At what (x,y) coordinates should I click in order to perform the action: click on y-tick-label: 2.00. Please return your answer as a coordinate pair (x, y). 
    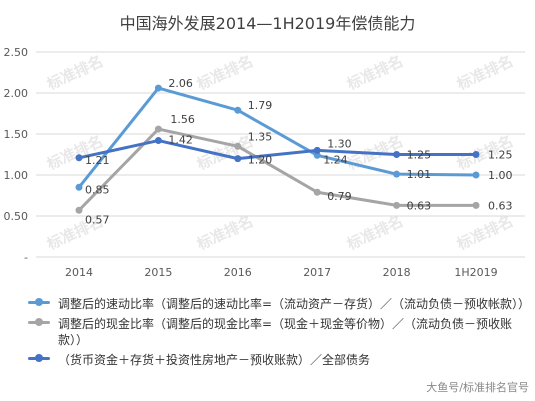
    Looking at the image, I should click on (16, 93).